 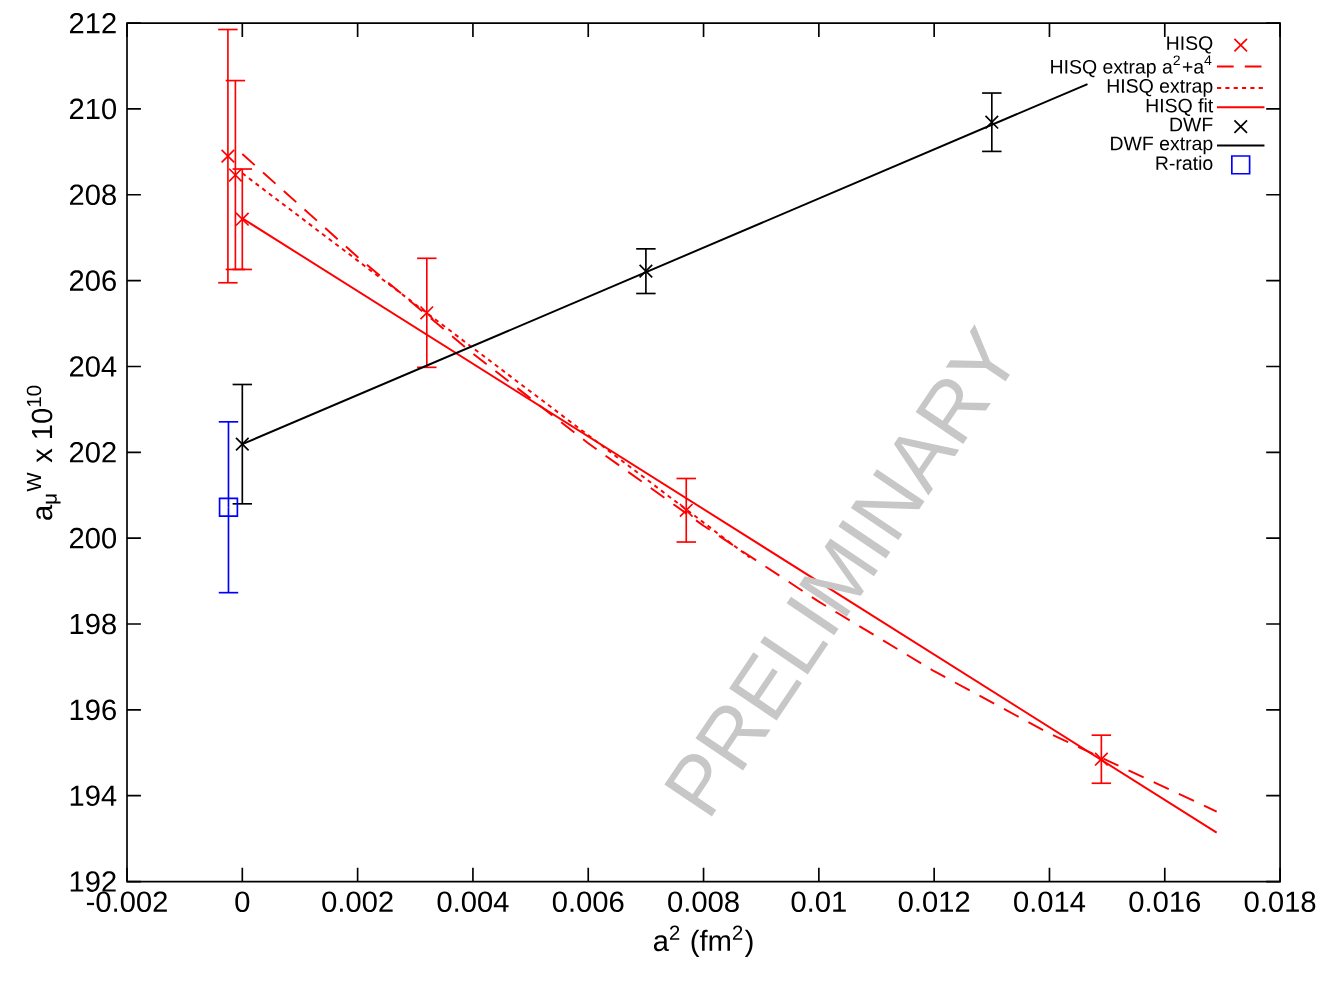 What do you see at coordinates (93, 882) in the screenshot?
I see `y-tick-label: 192` at bounding box center [93, 882].